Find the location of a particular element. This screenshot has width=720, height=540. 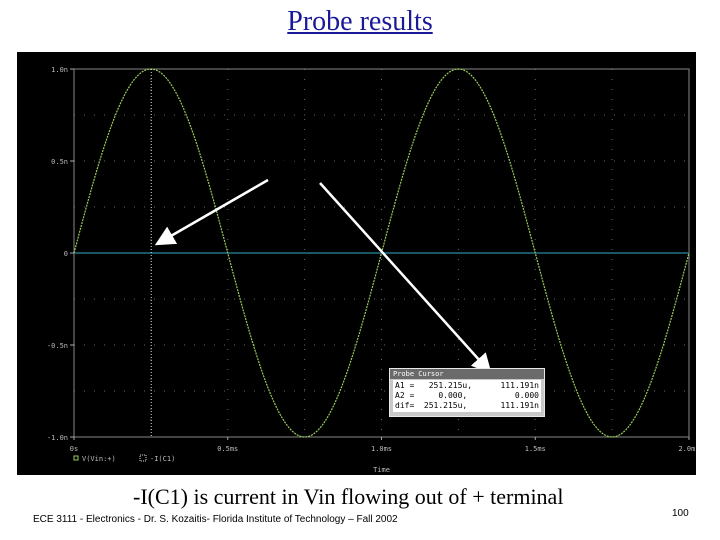

cursor-row-a2: A2 = 0.000, 0.000 is located at coordinates (467, 396).